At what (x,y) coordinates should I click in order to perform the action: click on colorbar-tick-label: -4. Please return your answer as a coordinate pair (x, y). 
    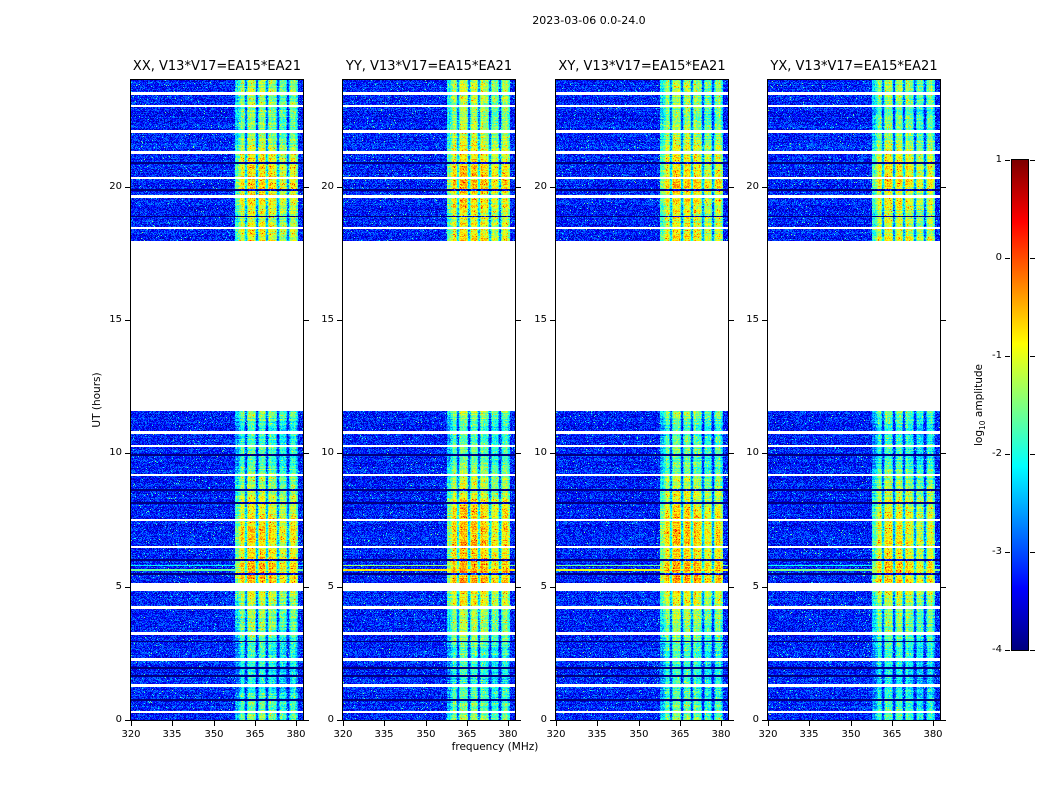
    Looking at the image, I should click on (997, 649).